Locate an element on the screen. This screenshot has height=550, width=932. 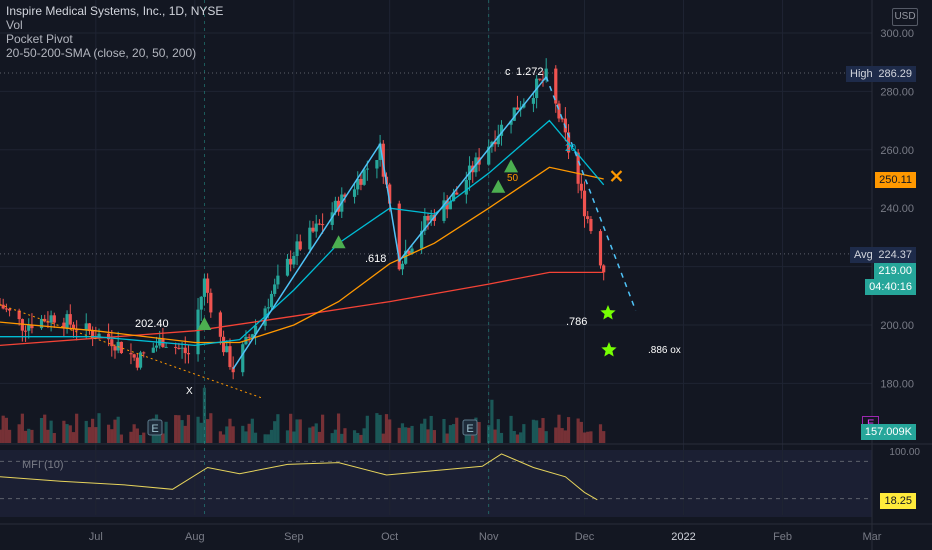
symbol-title: Inspire Medical Systems, Inc., 1D, NYSE is located at coordinates (115, 11).